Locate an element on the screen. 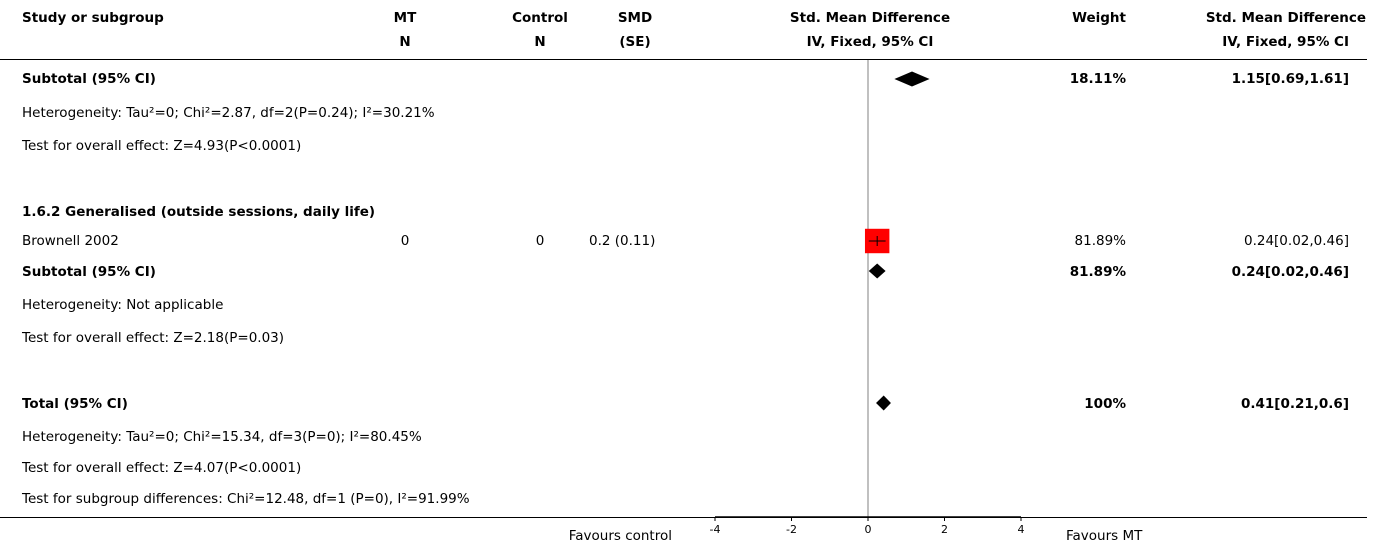 The image size is (1375, 547). total-label: Total (95% CI) is located at coordinates (75, 404).